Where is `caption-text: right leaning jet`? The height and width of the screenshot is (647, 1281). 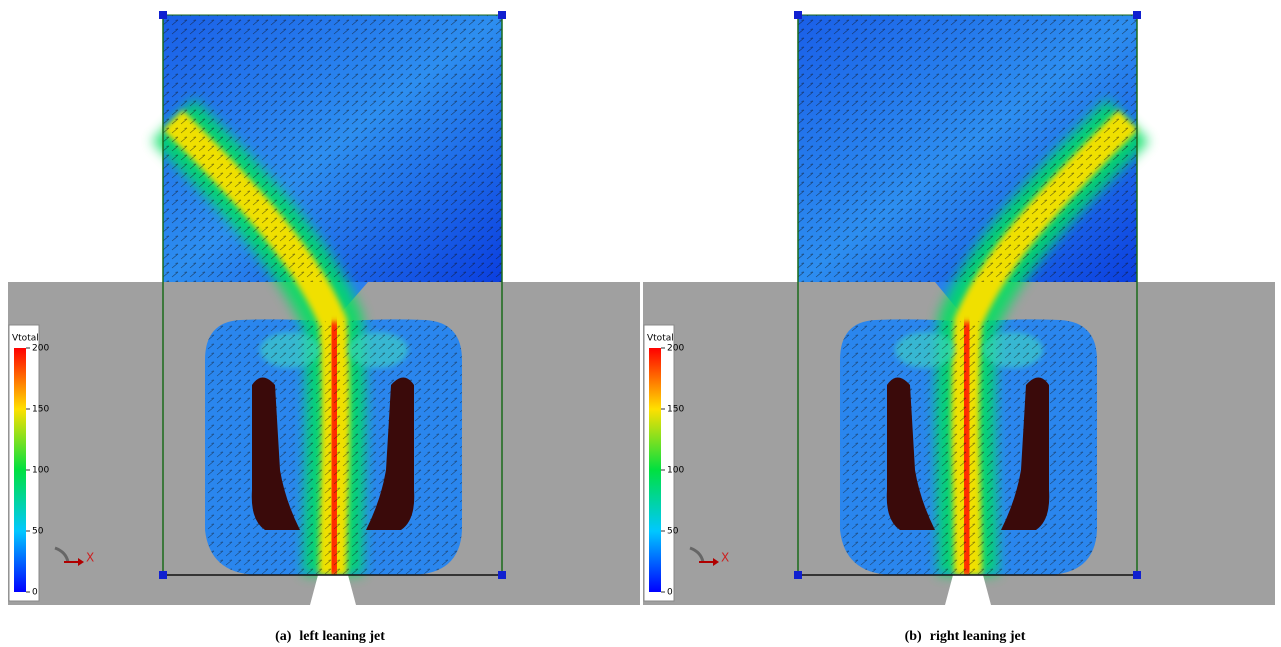 caption-text: right leaning jet is located at coordinates (978, 636).